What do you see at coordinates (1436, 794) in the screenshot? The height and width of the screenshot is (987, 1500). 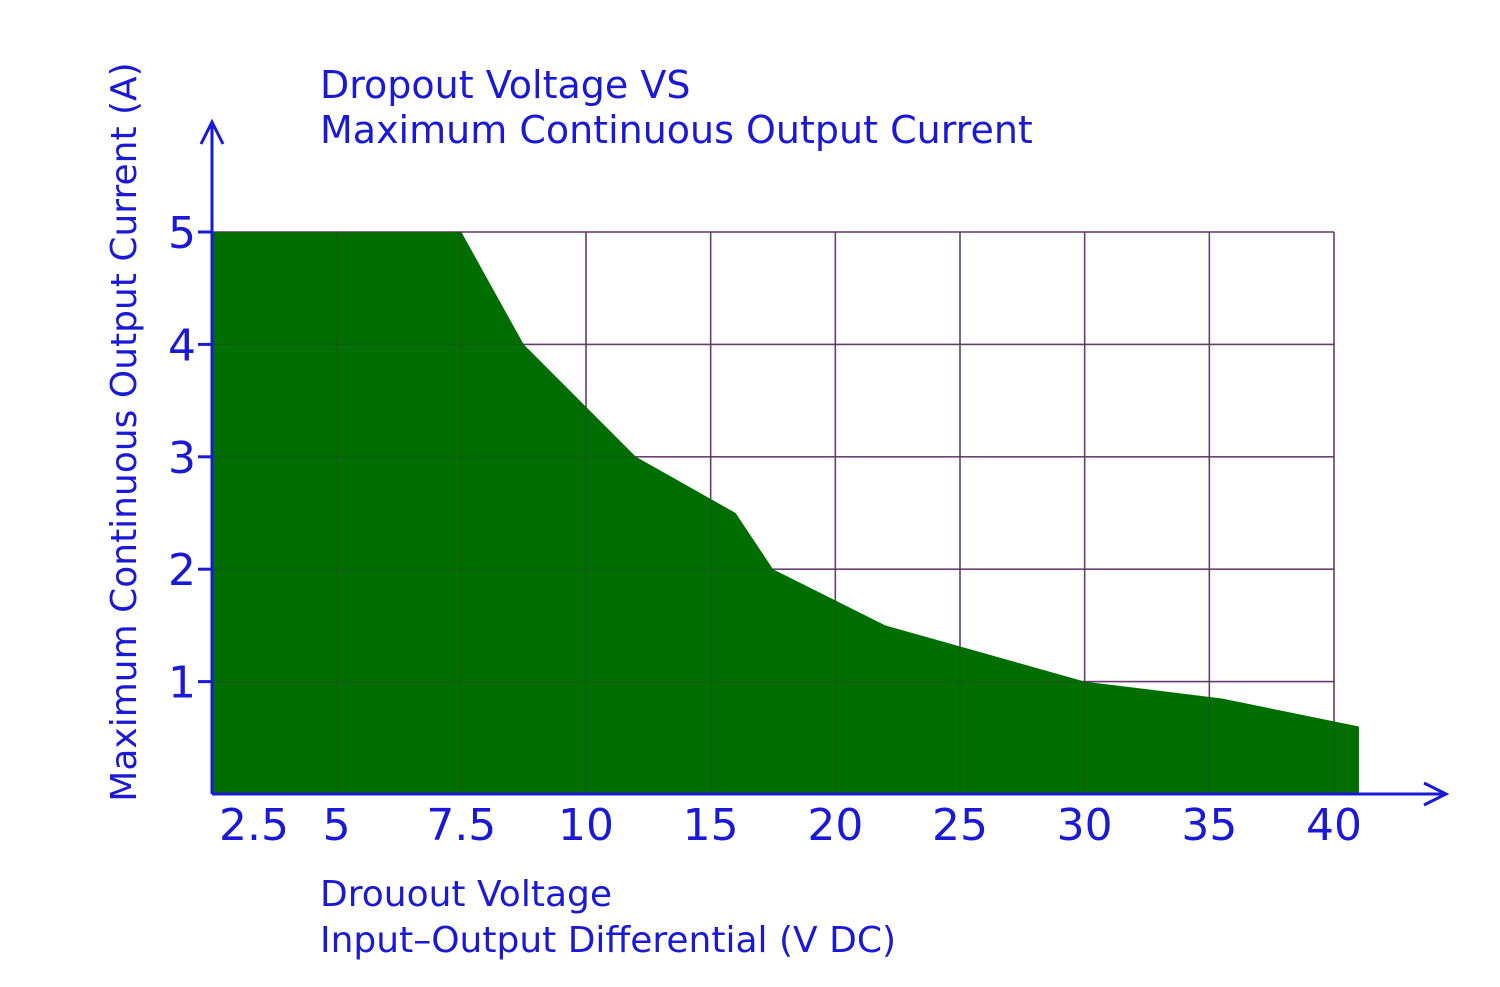 I see `x-axis-arrow` at bounding box center [1436, 794].